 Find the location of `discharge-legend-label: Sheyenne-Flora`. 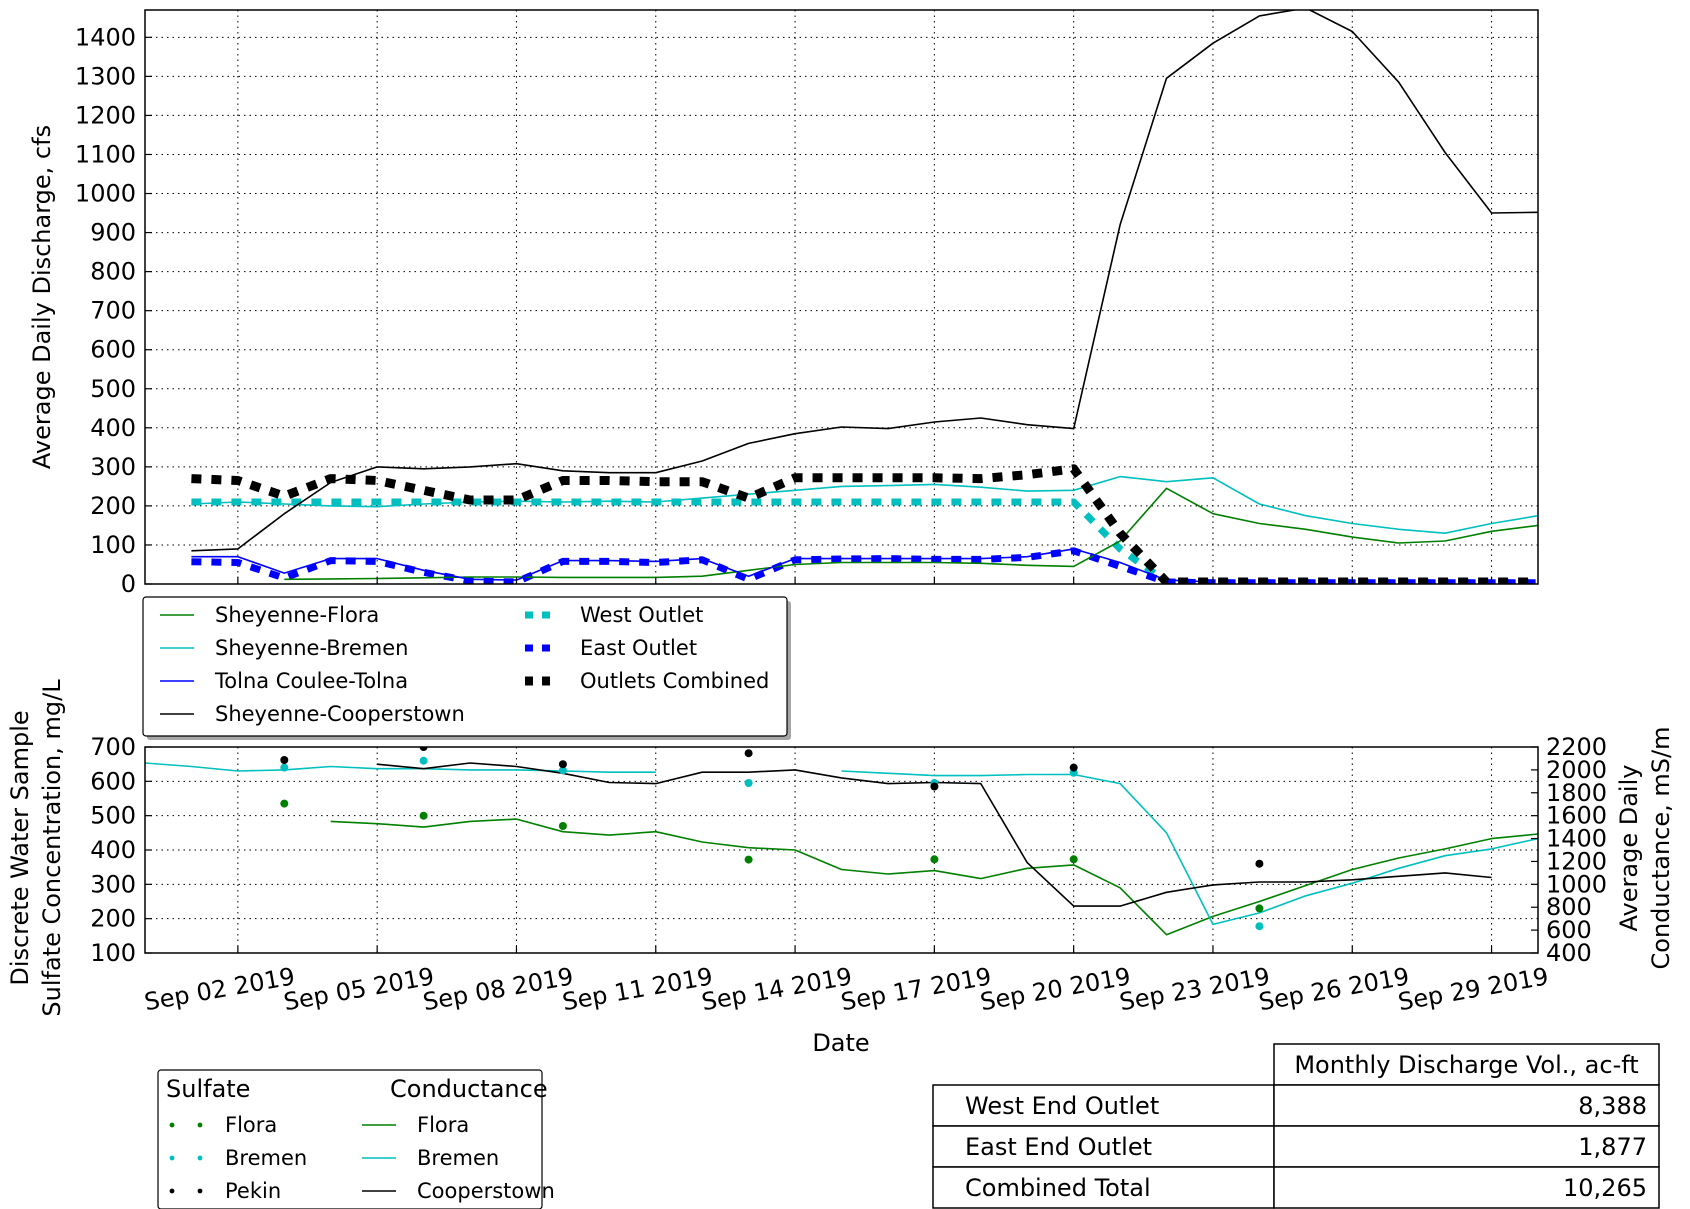

discharge-legend-label: Sheyenne-Flora is located at coordinates (297, 615).